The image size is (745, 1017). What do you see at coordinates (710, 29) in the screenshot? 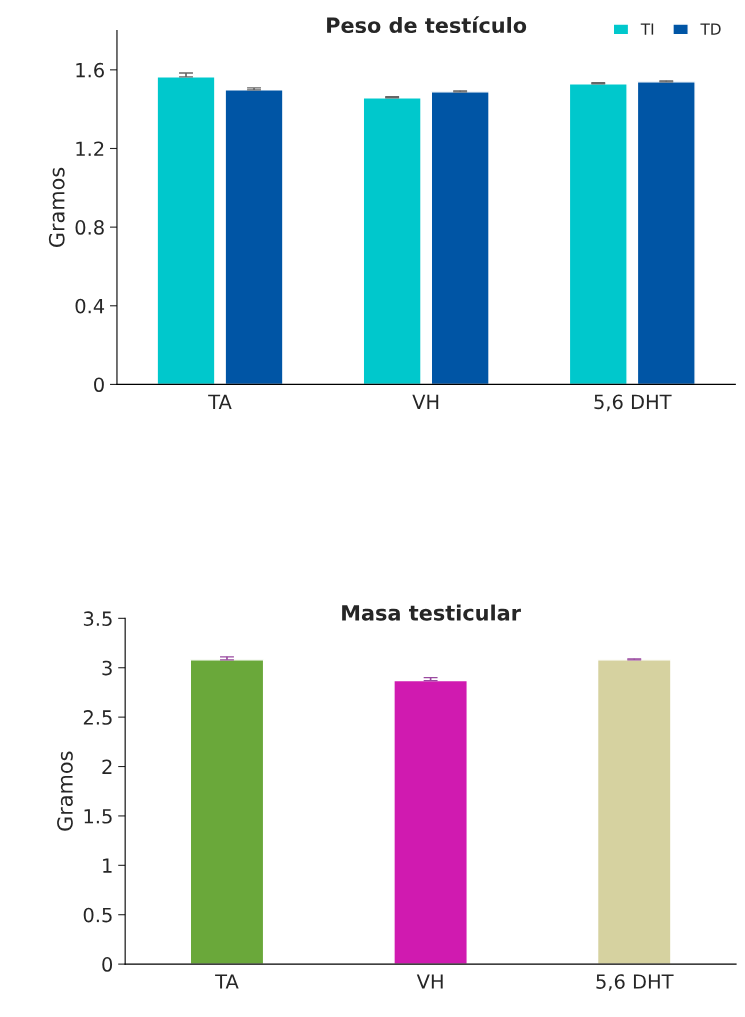
I see `legend-label: TD` at bounding box center [710, 29].